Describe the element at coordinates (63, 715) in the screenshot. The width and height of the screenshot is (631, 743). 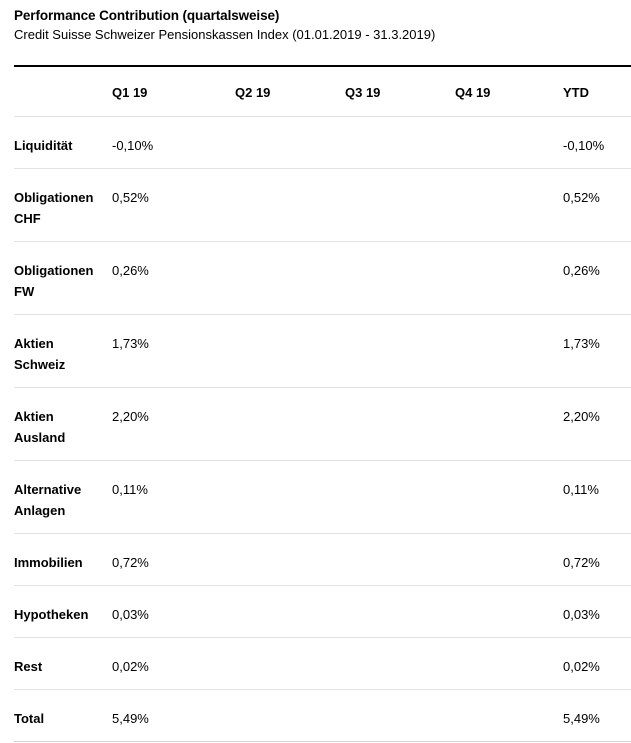
I see `row-label: Total` at that location.